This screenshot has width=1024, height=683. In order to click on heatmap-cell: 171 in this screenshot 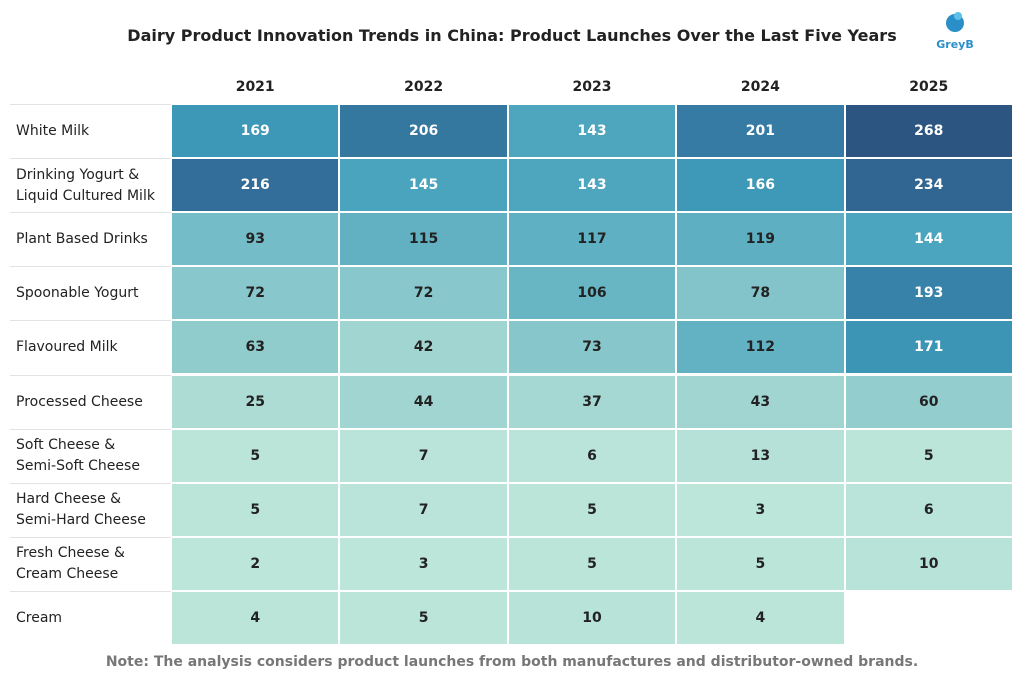, I will do `click(928, 347)`.